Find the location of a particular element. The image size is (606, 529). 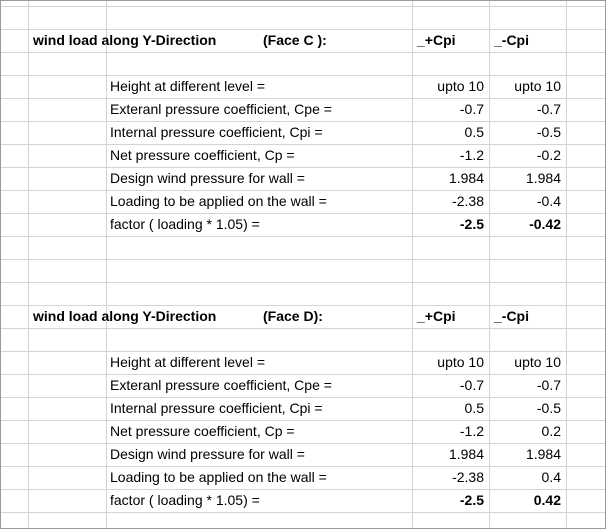

face-c-row-pos: -1.2 is located at coordinates (471, 155).